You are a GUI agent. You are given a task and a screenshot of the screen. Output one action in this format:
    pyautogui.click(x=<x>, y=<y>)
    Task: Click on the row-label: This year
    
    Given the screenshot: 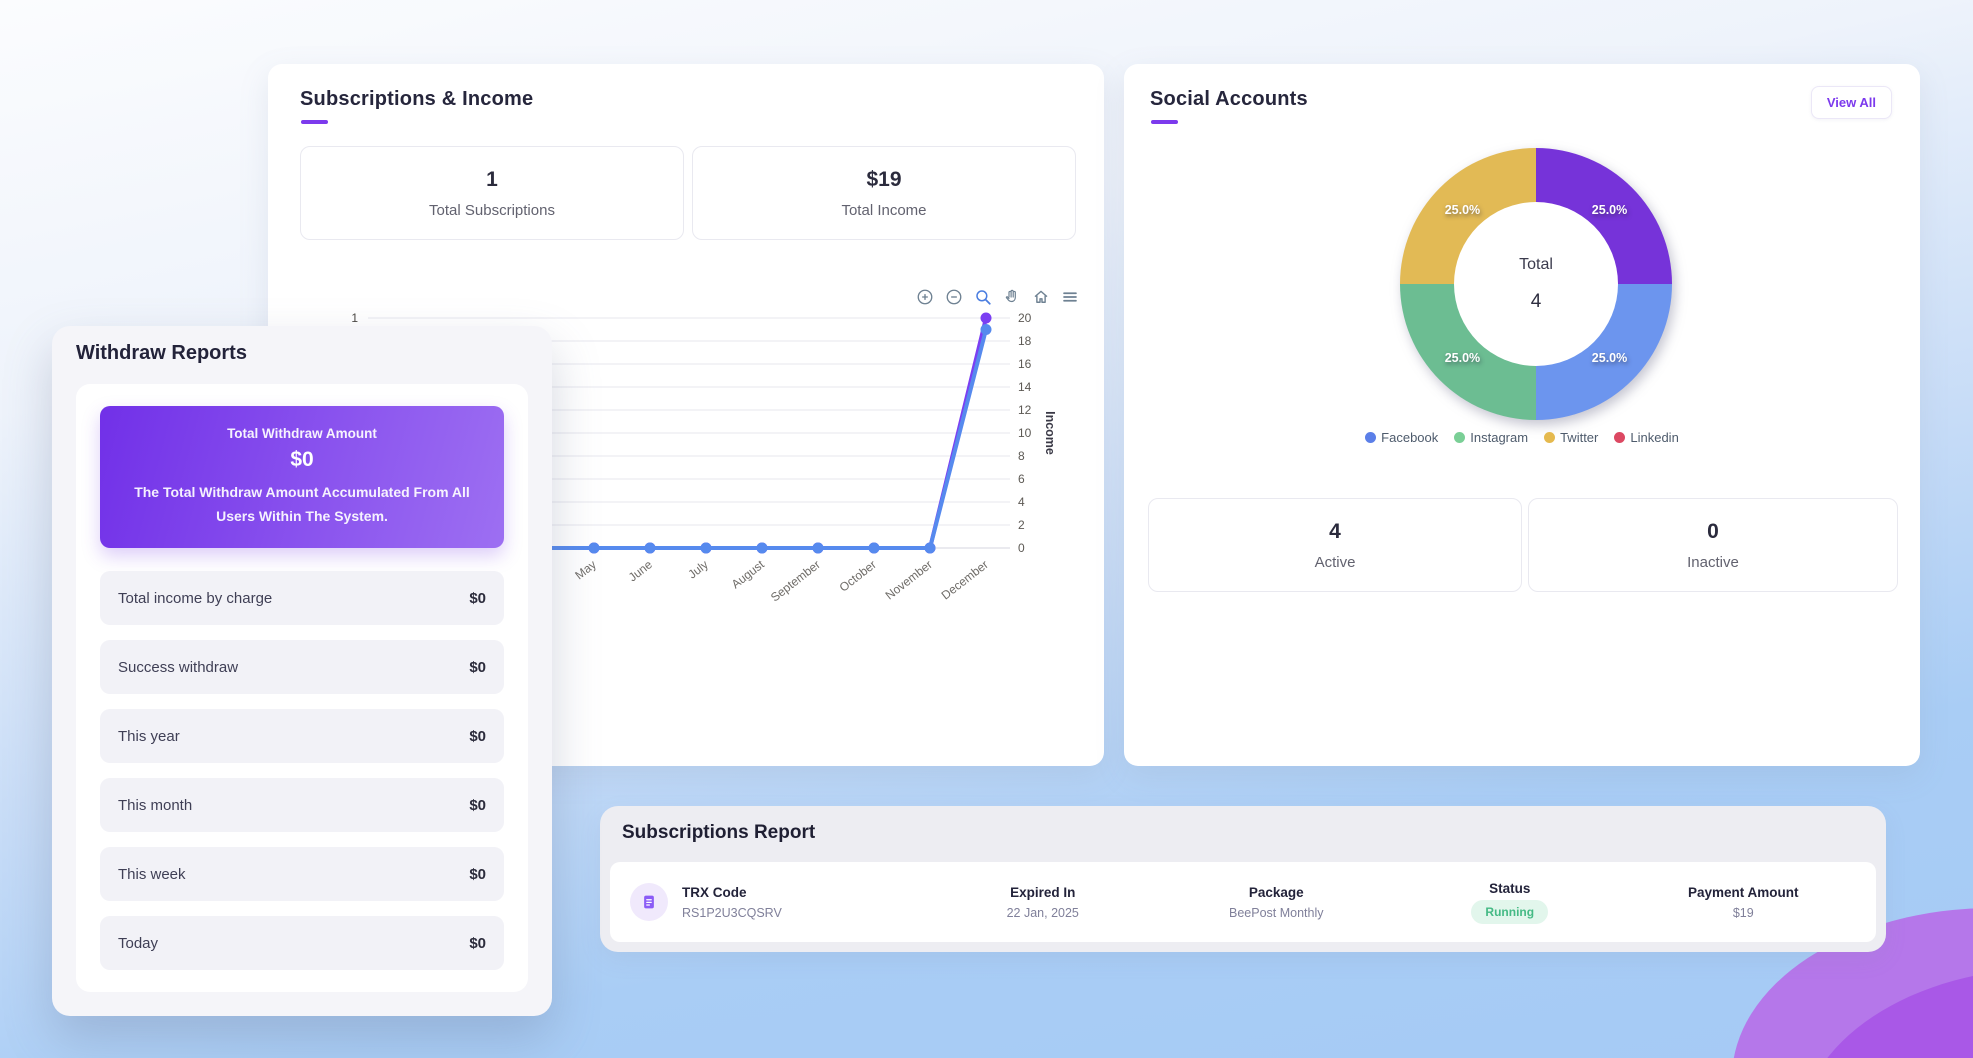 What is the action you would take?
    pyautogui.click(x=149, y=736)
    